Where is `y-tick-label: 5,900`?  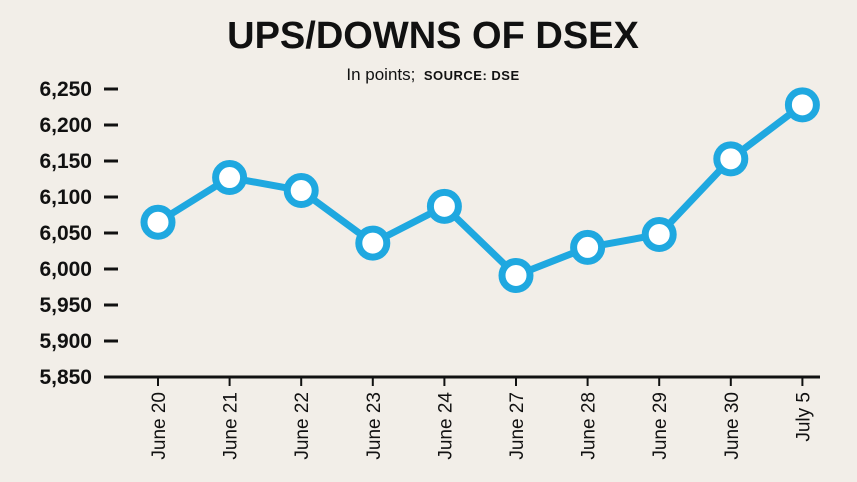
y-tick-label: 5,900 is located at coordinates (65, 341).